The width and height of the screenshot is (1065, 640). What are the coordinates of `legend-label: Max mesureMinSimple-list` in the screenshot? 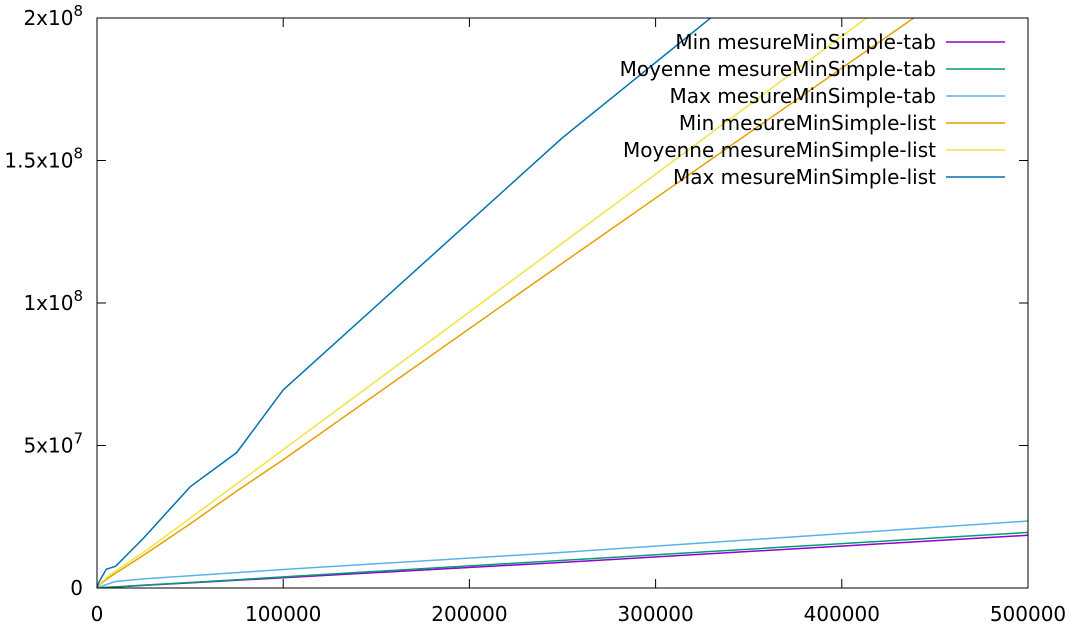 It's located at (804, 177).